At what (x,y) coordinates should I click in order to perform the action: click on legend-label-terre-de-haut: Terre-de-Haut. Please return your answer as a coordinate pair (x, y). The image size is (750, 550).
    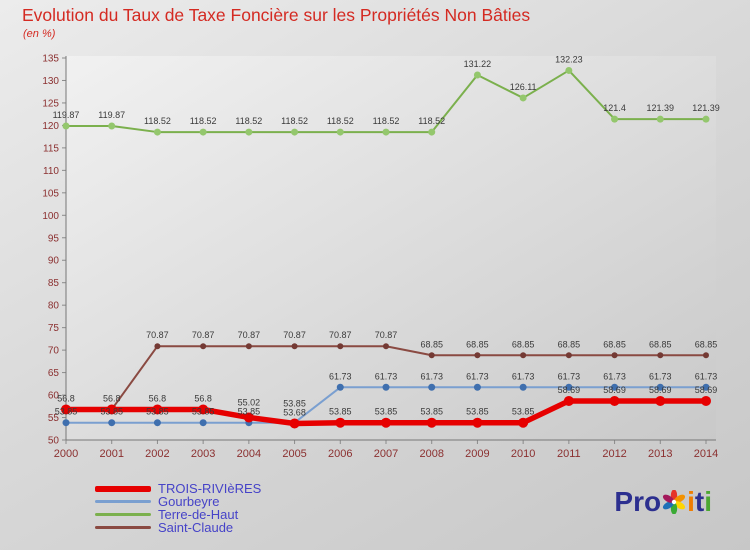
    Looking at the image, I should click on (198, 514).